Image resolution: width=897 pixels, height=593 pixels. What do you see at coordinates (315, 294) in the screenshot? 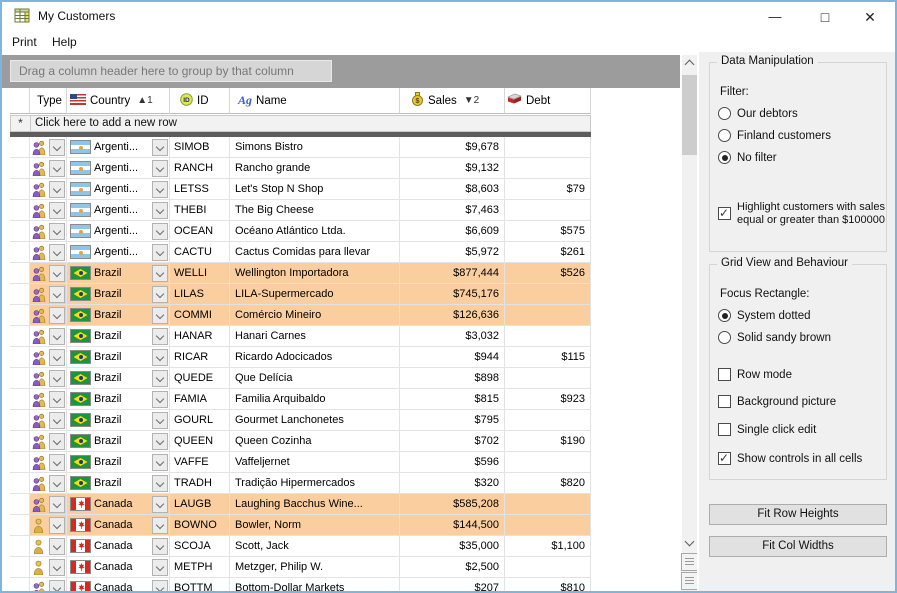
I see `name-cell: LILA-Supermercado` at bounding box center [315, 294].